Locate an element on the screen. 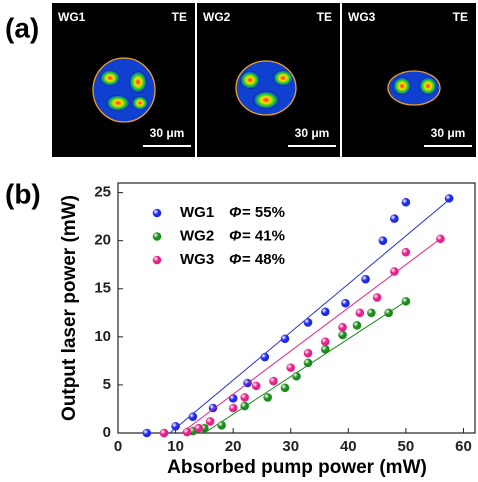 The width and height of the screenshot is (478, 482). legend-efficiency: = 48% is located at coordinates (263, 259).